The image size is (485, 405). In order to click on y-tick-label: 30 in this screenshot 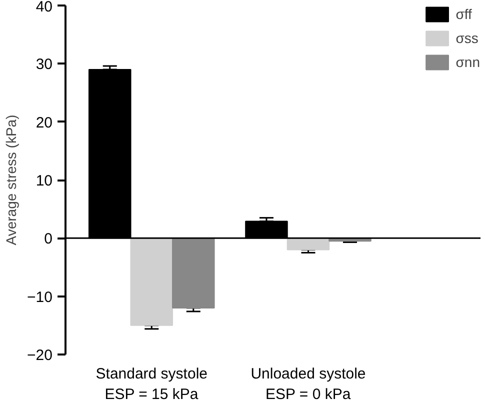, I will do `click(44, 65)`.